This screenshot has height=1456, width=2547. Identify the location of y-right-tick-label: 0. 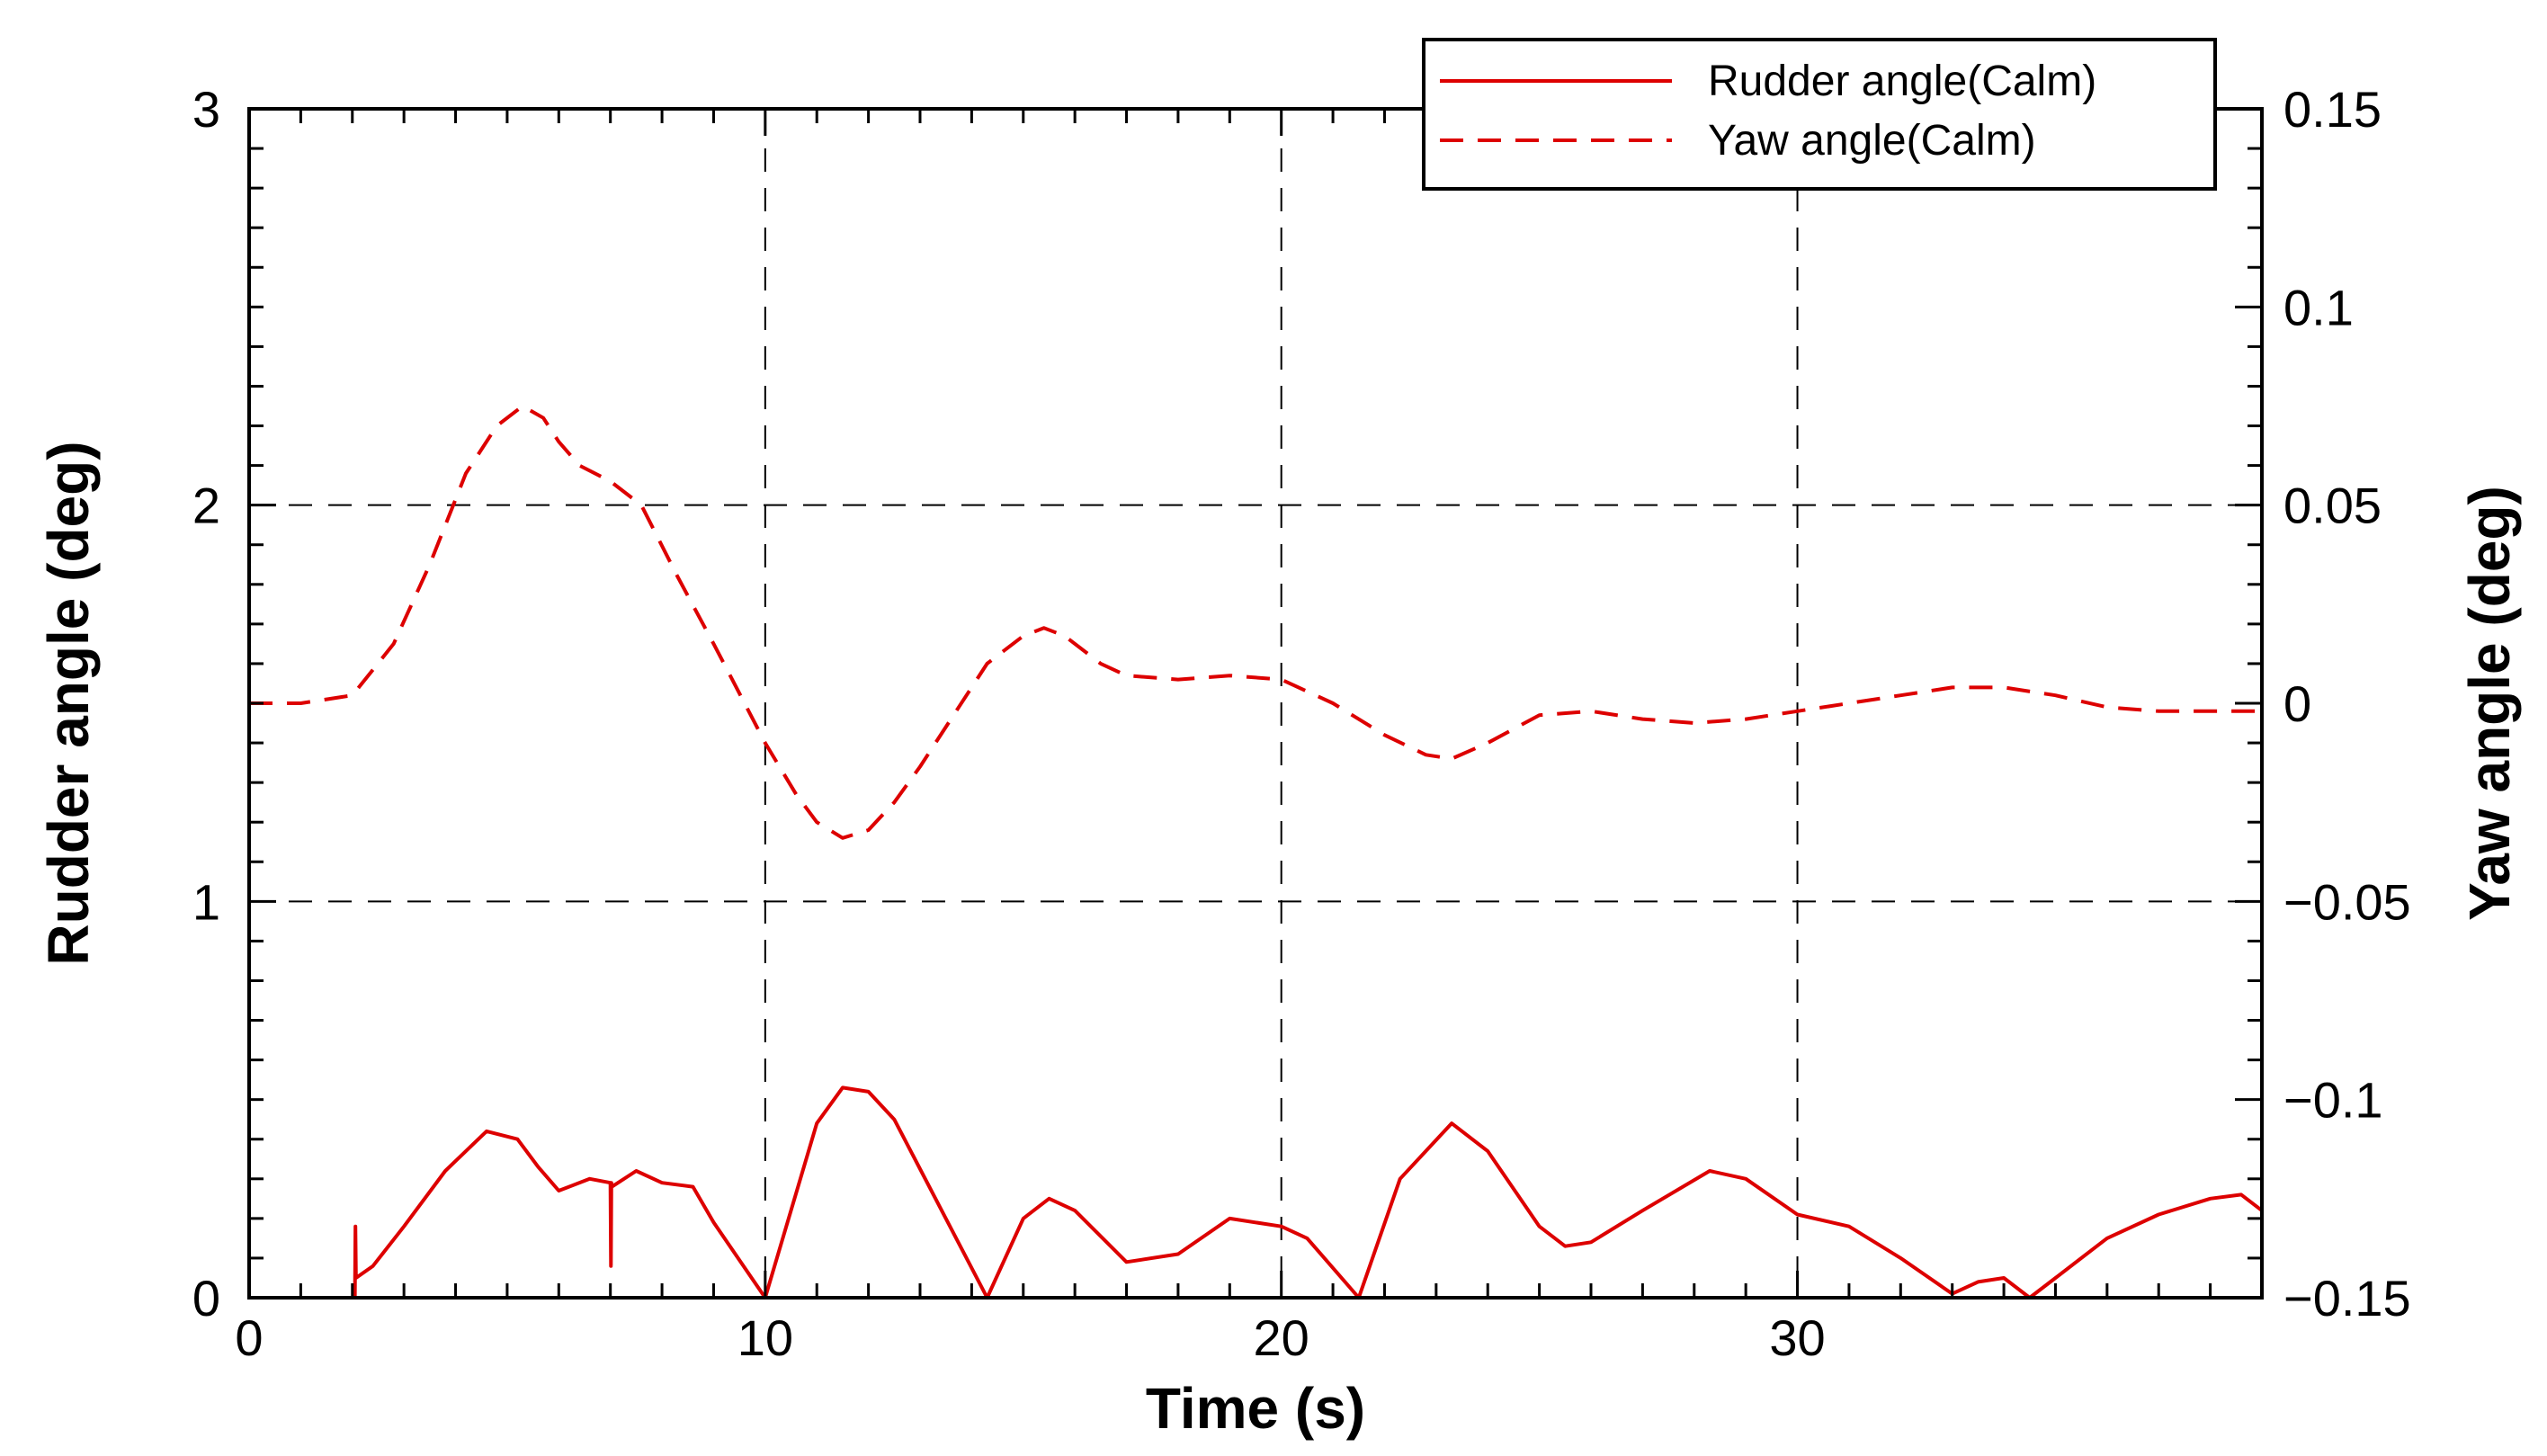
(2297, 703).